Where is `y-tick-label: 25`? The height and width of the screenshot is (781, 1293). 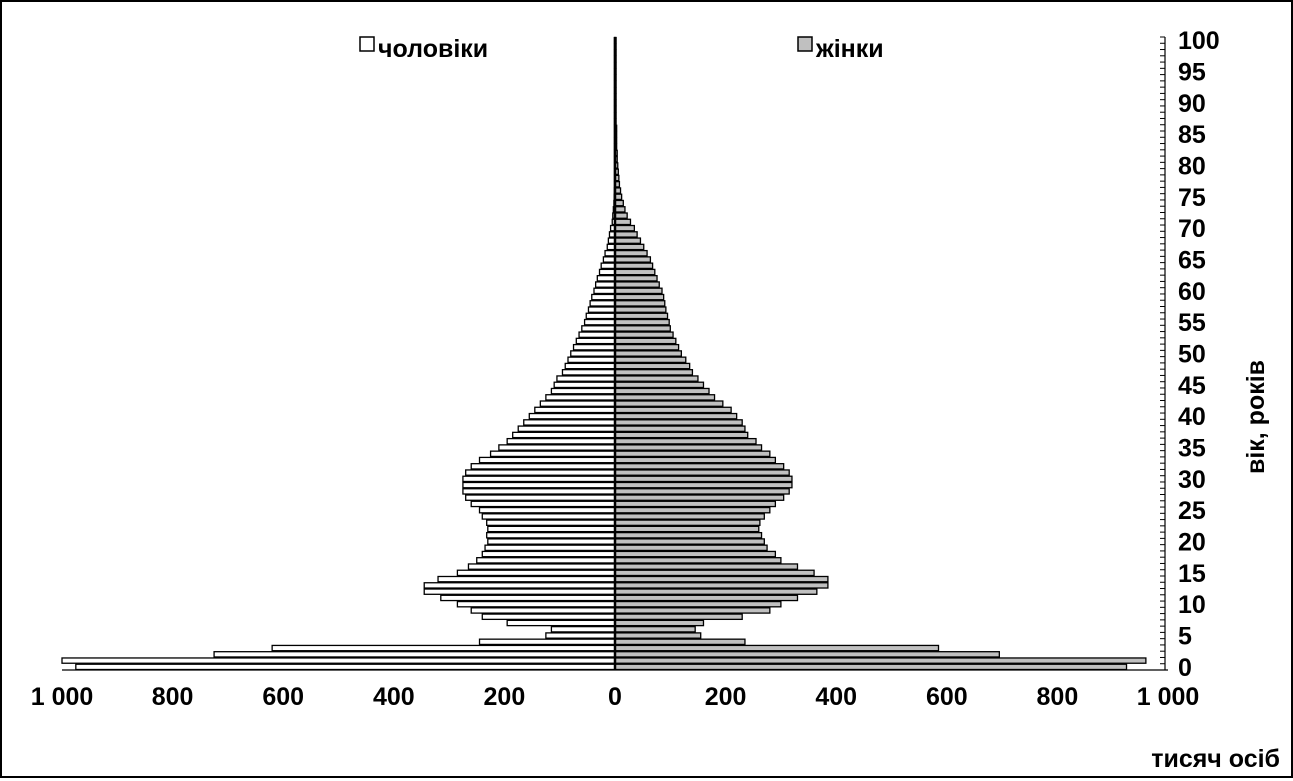
y-tick-label: 25 is located at coordinates (1192, 511).